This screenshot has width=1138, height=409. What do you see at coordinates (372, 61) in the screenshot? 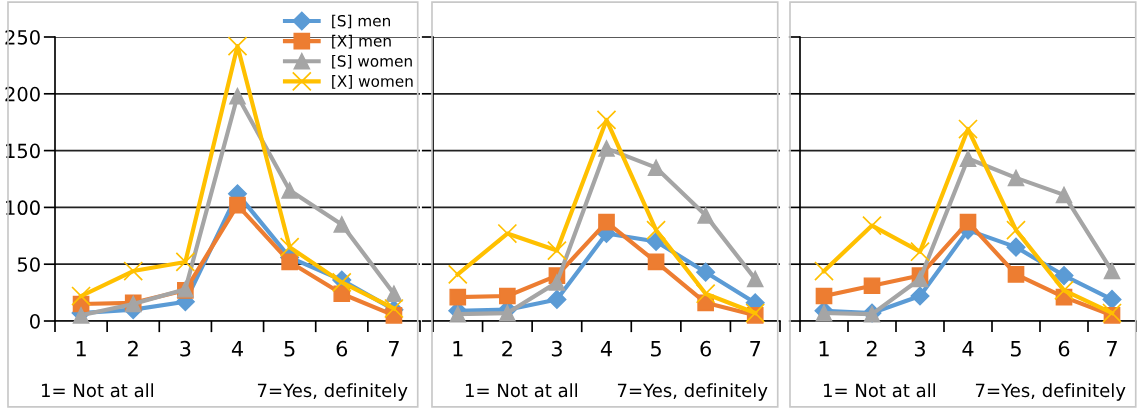
I see `legend-label: [S] women` at bounding box center [372, 61].